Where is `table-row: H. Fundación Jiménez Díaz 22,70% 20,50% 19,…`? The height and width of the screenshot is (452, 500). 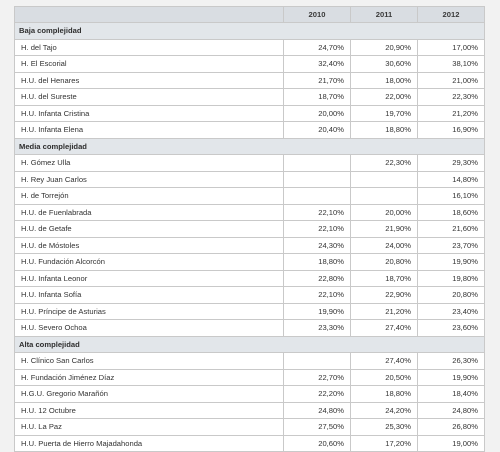 table-row: H. Fundación Jiménez Díaz 22,70% 20,50% 19,… is located at coordinates (249, 377).